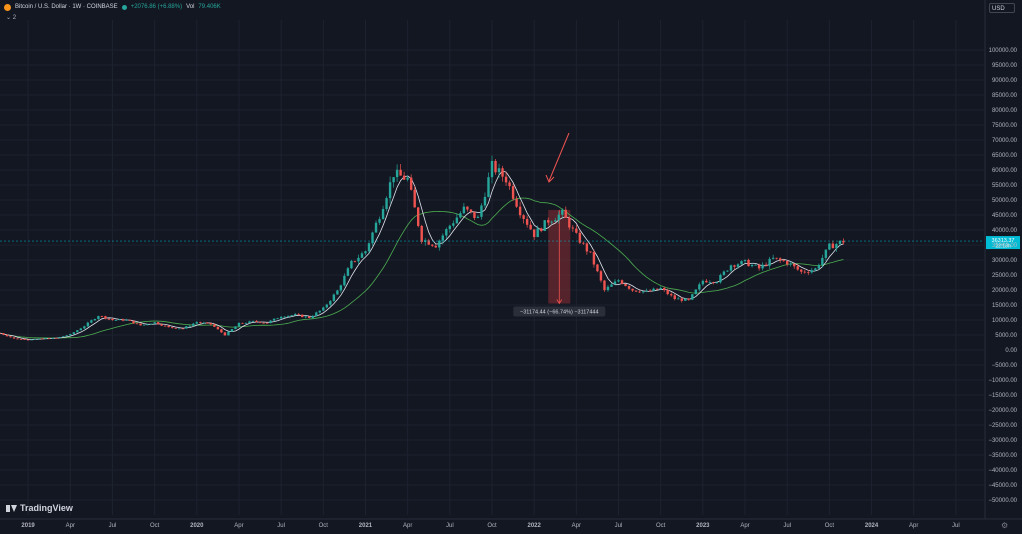 The width and height of the screenshot is (1022, 534). What do you see at coordinates (1003, 247) in the screenshot?
I see `current-price-countdown: 22:18h` at bounding box center [1003, 247].